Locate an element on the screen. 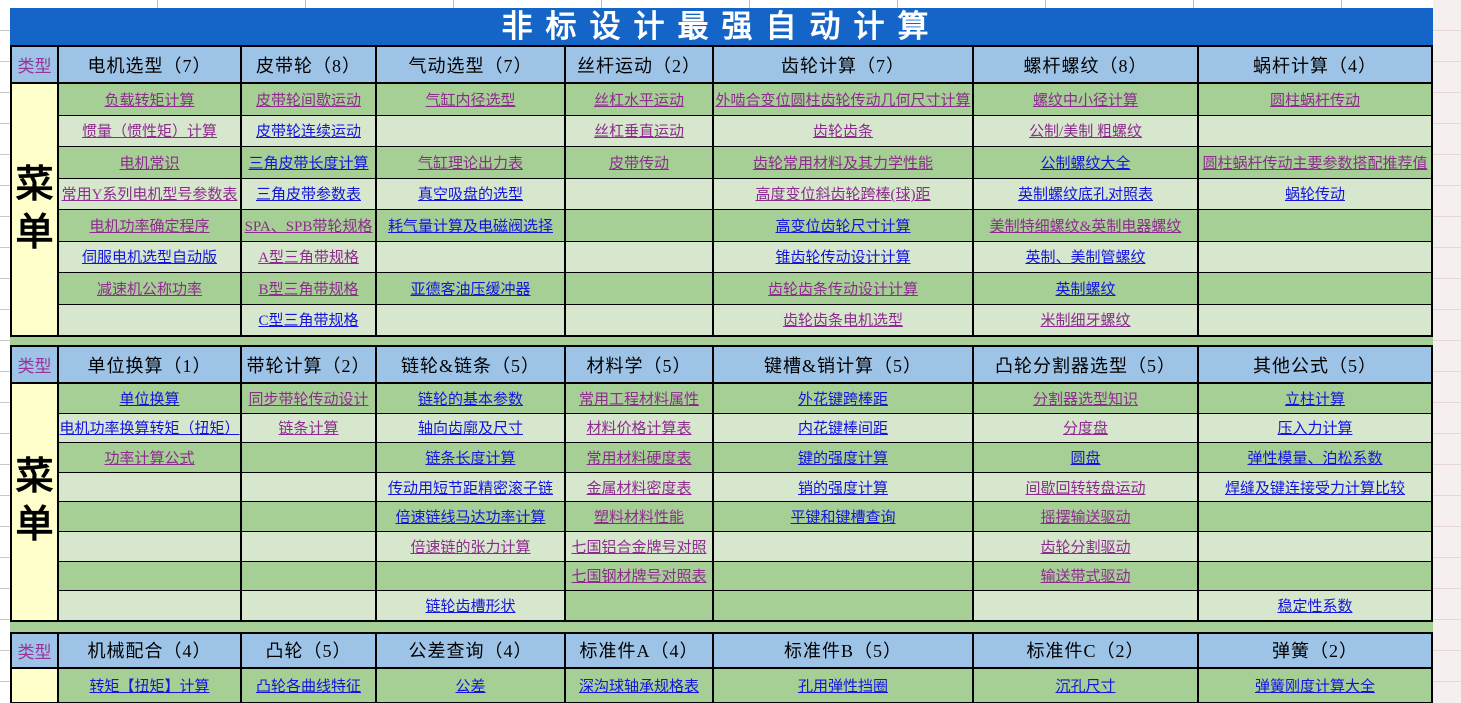  link-cell: 气缸理论出力表 is located at coordinates (470, 162).